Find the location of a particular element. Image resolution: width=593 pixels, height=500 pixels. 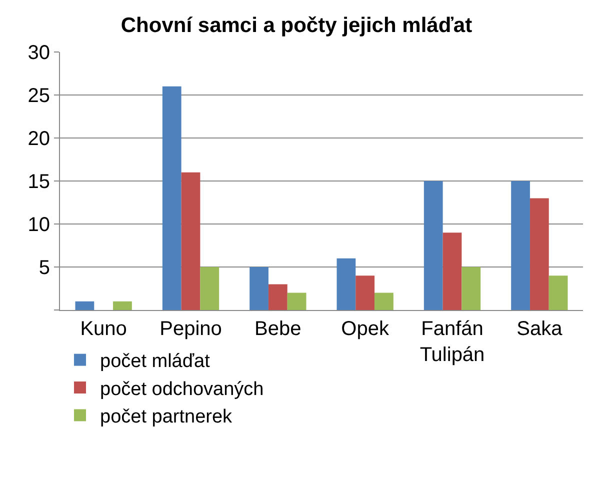

x-tick-label: Opek is located at coordinates (365, 329).